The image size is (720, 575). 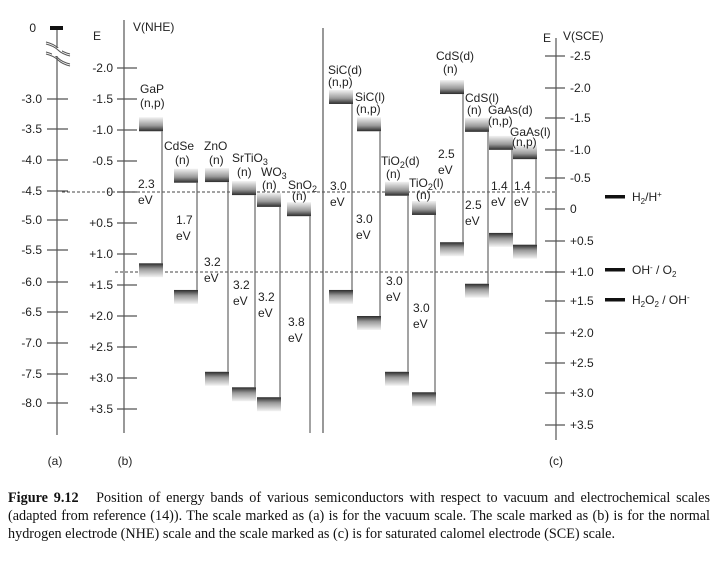 What do you see at coordinates (370, 210) in the screenshot?
I see `semiconductor-sicl: SiC(l)(n,p) 3.0 eV` at bounding box center [370, 210].